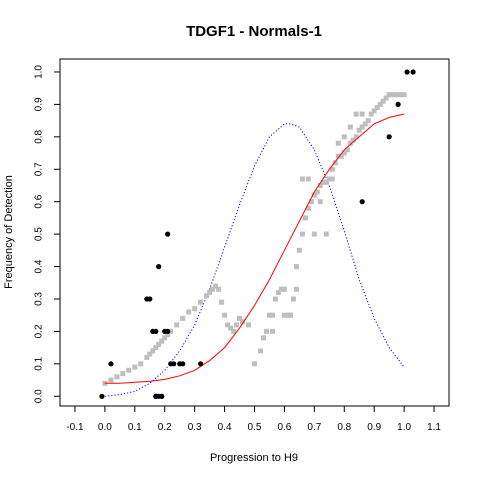 The image size is (480, 480). I want to click on y-tick-label: 1.0, so click(39, 72).